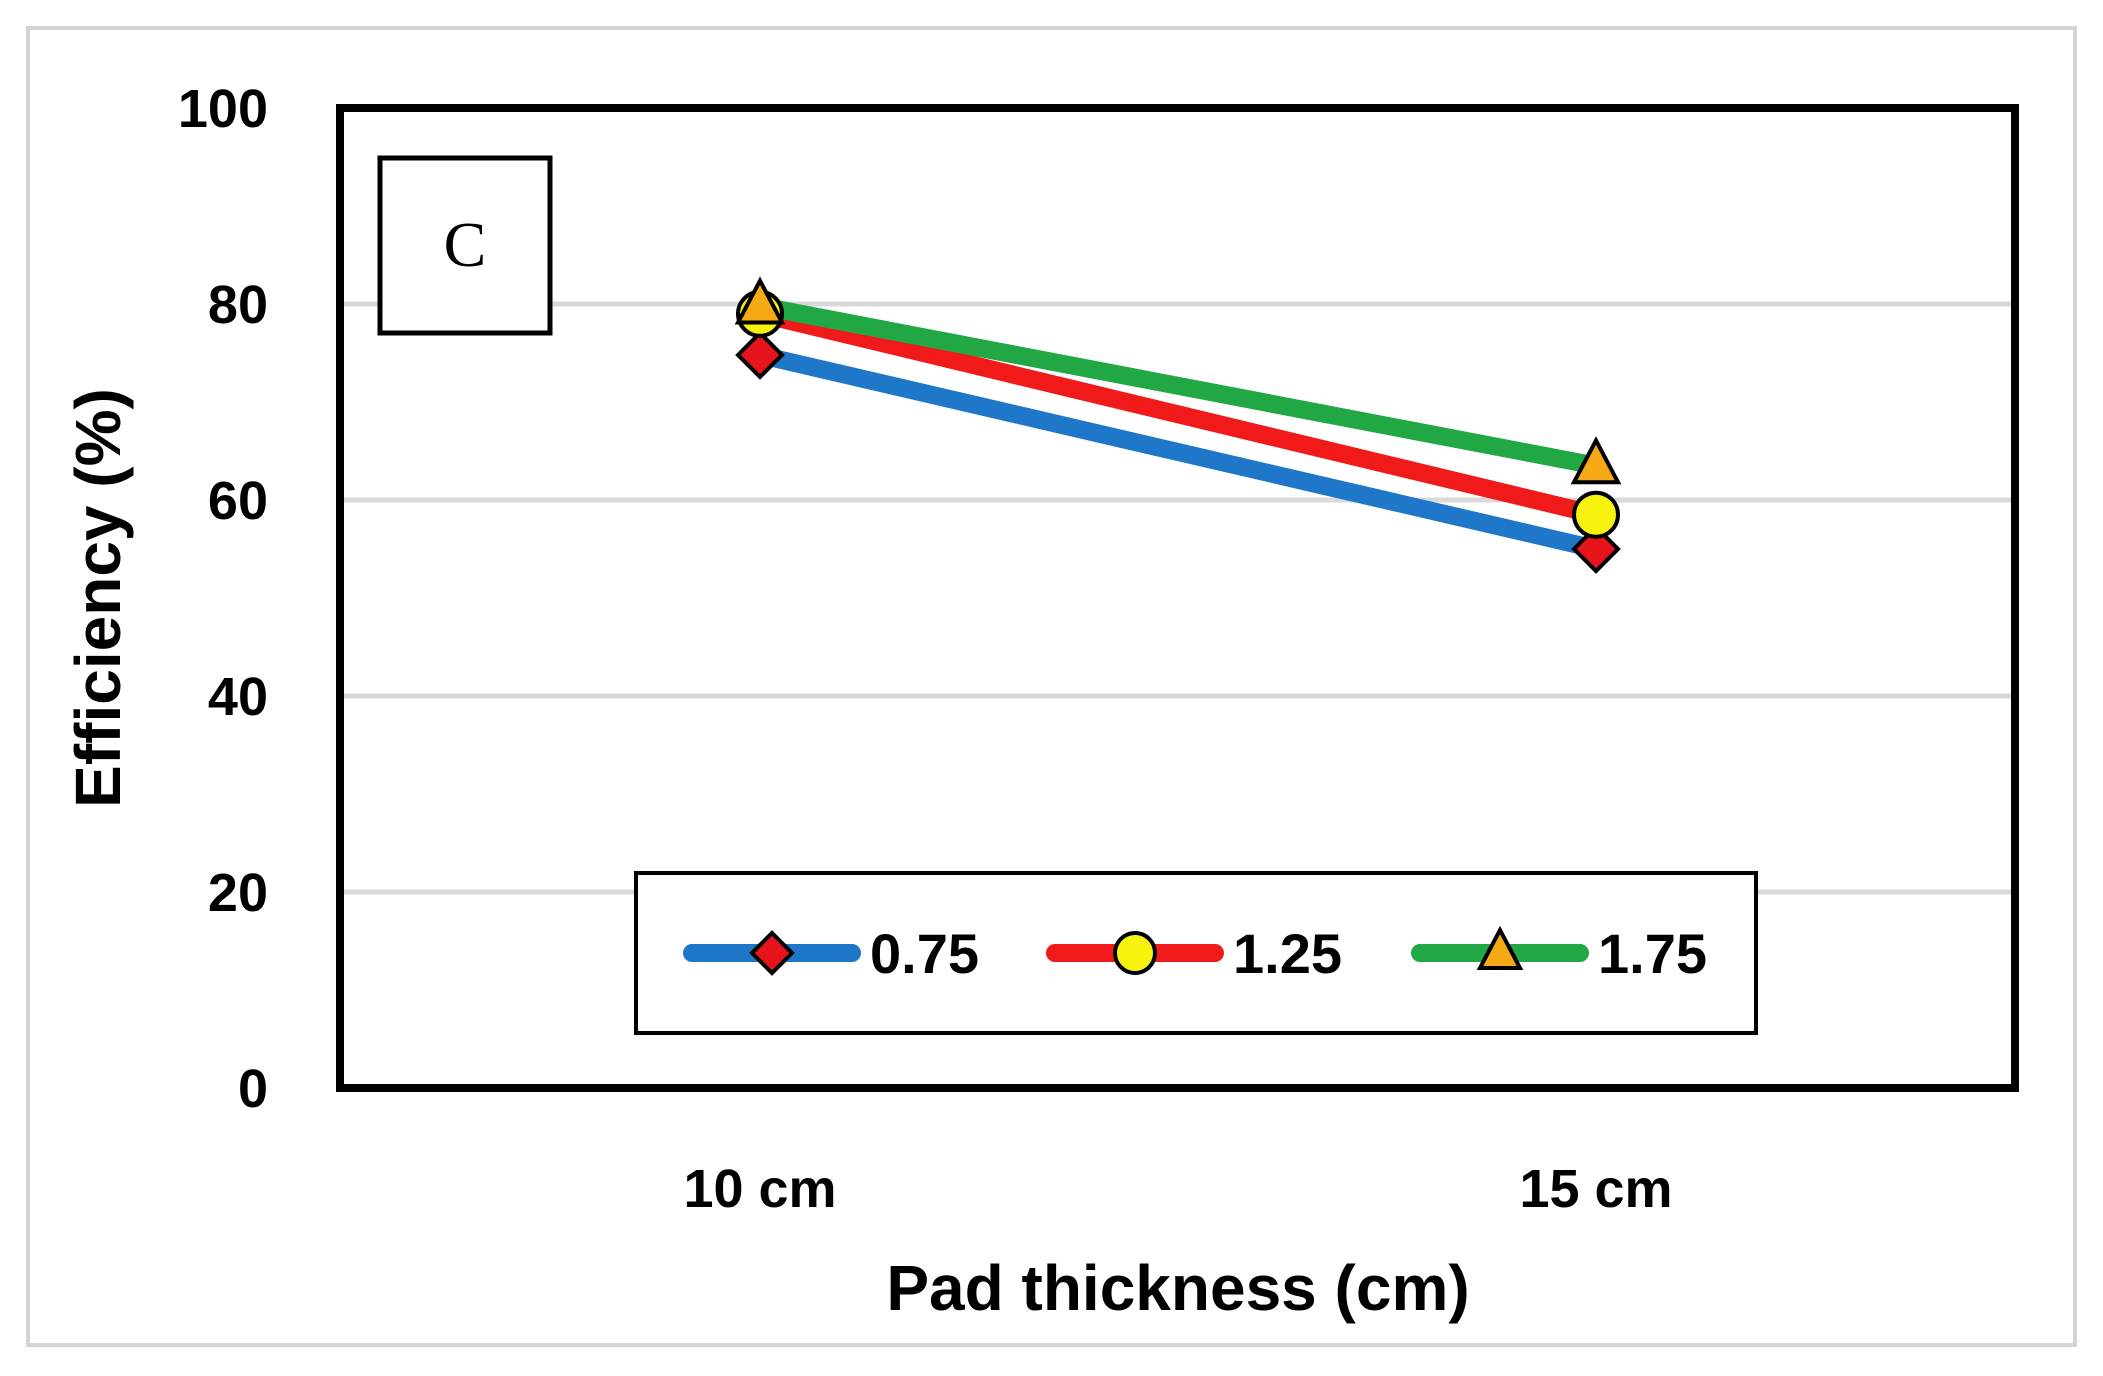 The width and height of the screenshot is (2103, 1376). What do you see at coordinates (253, 1089) in the screenshot?
I see `y-tick-label: 0` at bounding box center [253, 1089].